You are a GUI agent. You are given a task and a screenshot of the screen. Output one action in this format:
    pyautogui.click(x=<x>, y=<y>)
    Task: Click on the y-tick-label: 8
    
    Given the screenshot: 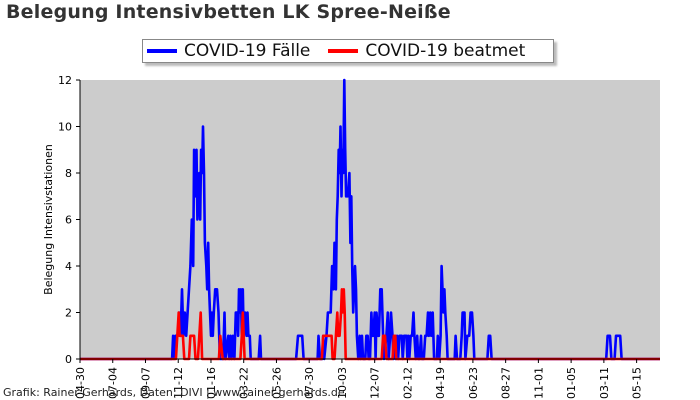 What is the action you would take?
    pyautogui.click(x=68, y=173)
    